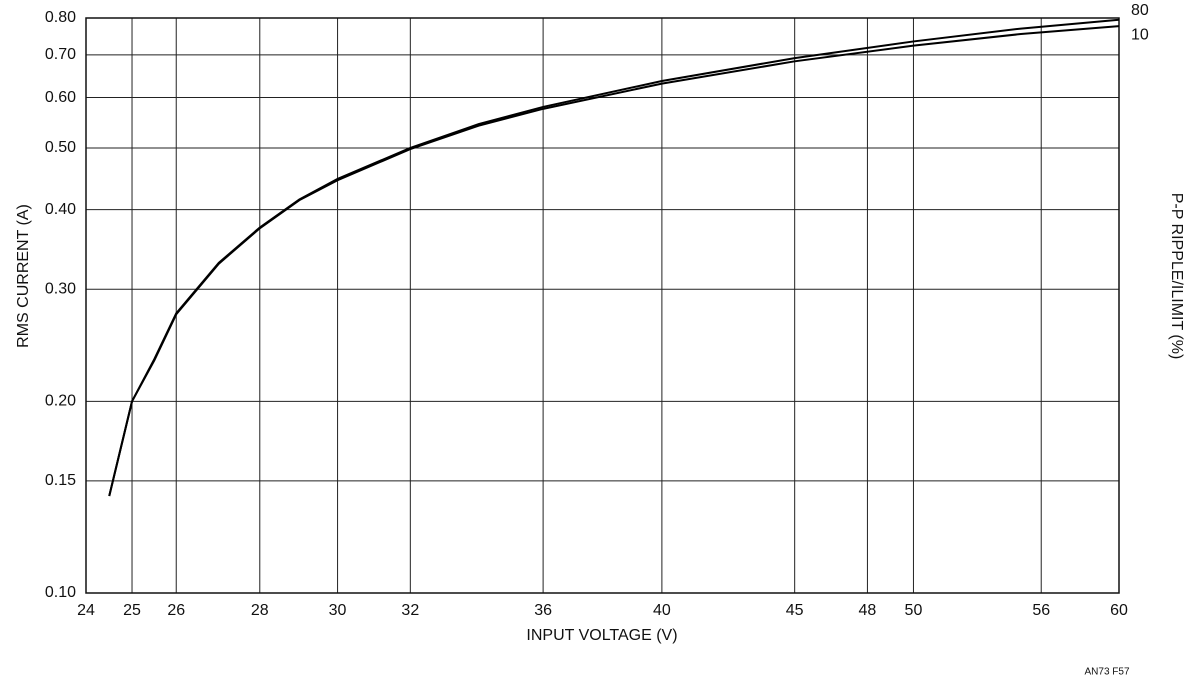 The height and width of the screenshot is (689, 1198). What do you see at coordinates (868, 610) in the screenshot?
I see `x-tick-label: 48` at bounding box center [868, 610].